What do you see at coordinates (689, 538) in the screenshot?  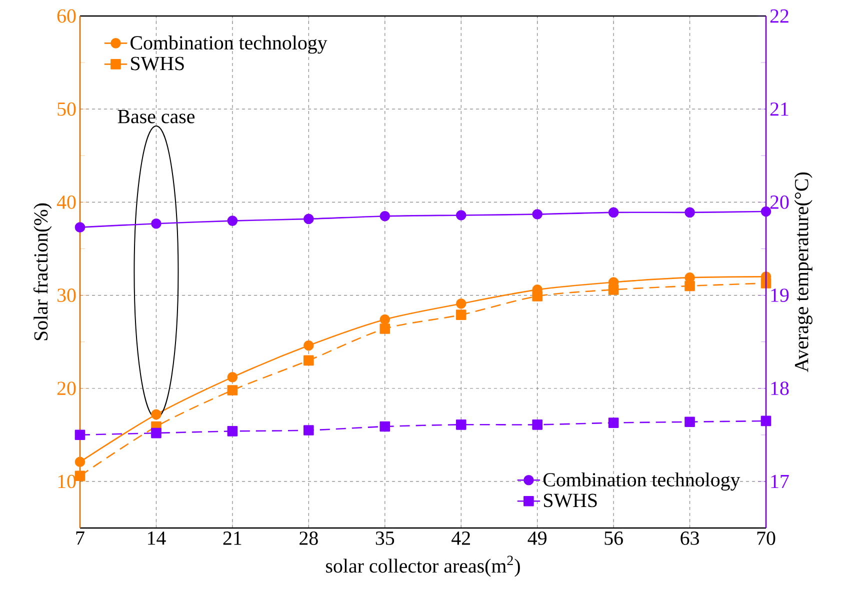 I see `x-tick-label: 63` at bounding box center [689, 538].